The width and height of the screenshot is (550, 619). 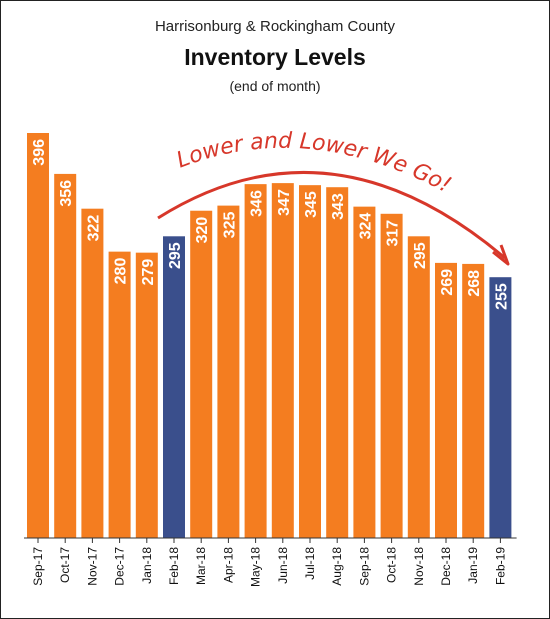 What do you see at coordinates (256, 567) in the screenshot?
I see `x-tick-label-may-18: May-18` at bounding box center [256, 567].